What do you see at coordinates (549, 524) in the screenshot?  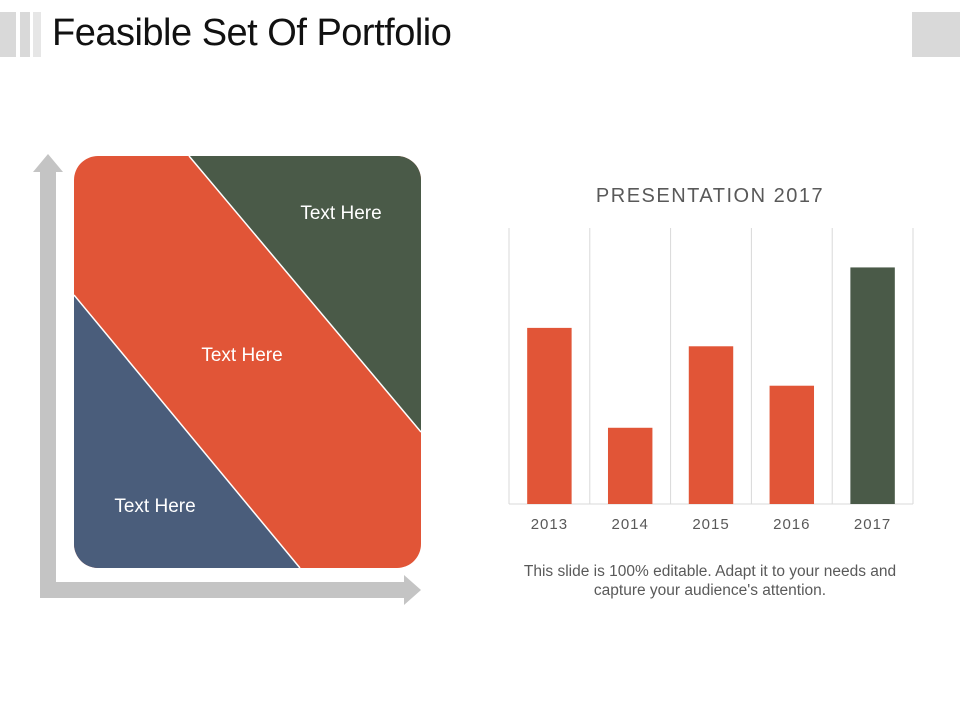 I see `x-tick-label: 2013` at bounding box center [549, 524].